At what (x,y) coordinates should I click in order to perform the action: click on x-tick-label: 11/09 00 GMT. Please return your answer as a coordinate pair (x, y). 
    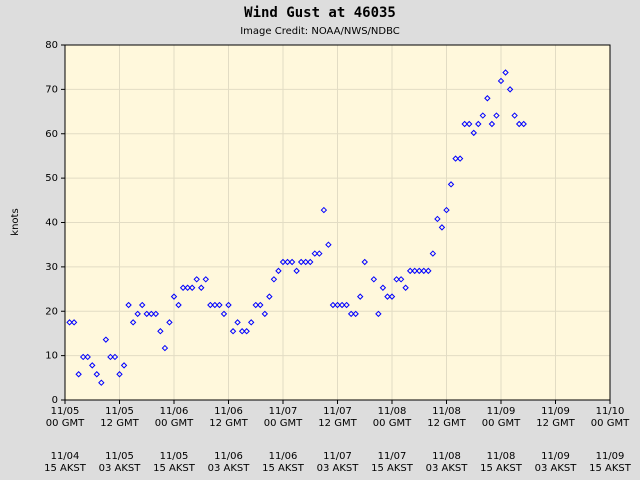
    Looking at the image, I should click on (501, 417).